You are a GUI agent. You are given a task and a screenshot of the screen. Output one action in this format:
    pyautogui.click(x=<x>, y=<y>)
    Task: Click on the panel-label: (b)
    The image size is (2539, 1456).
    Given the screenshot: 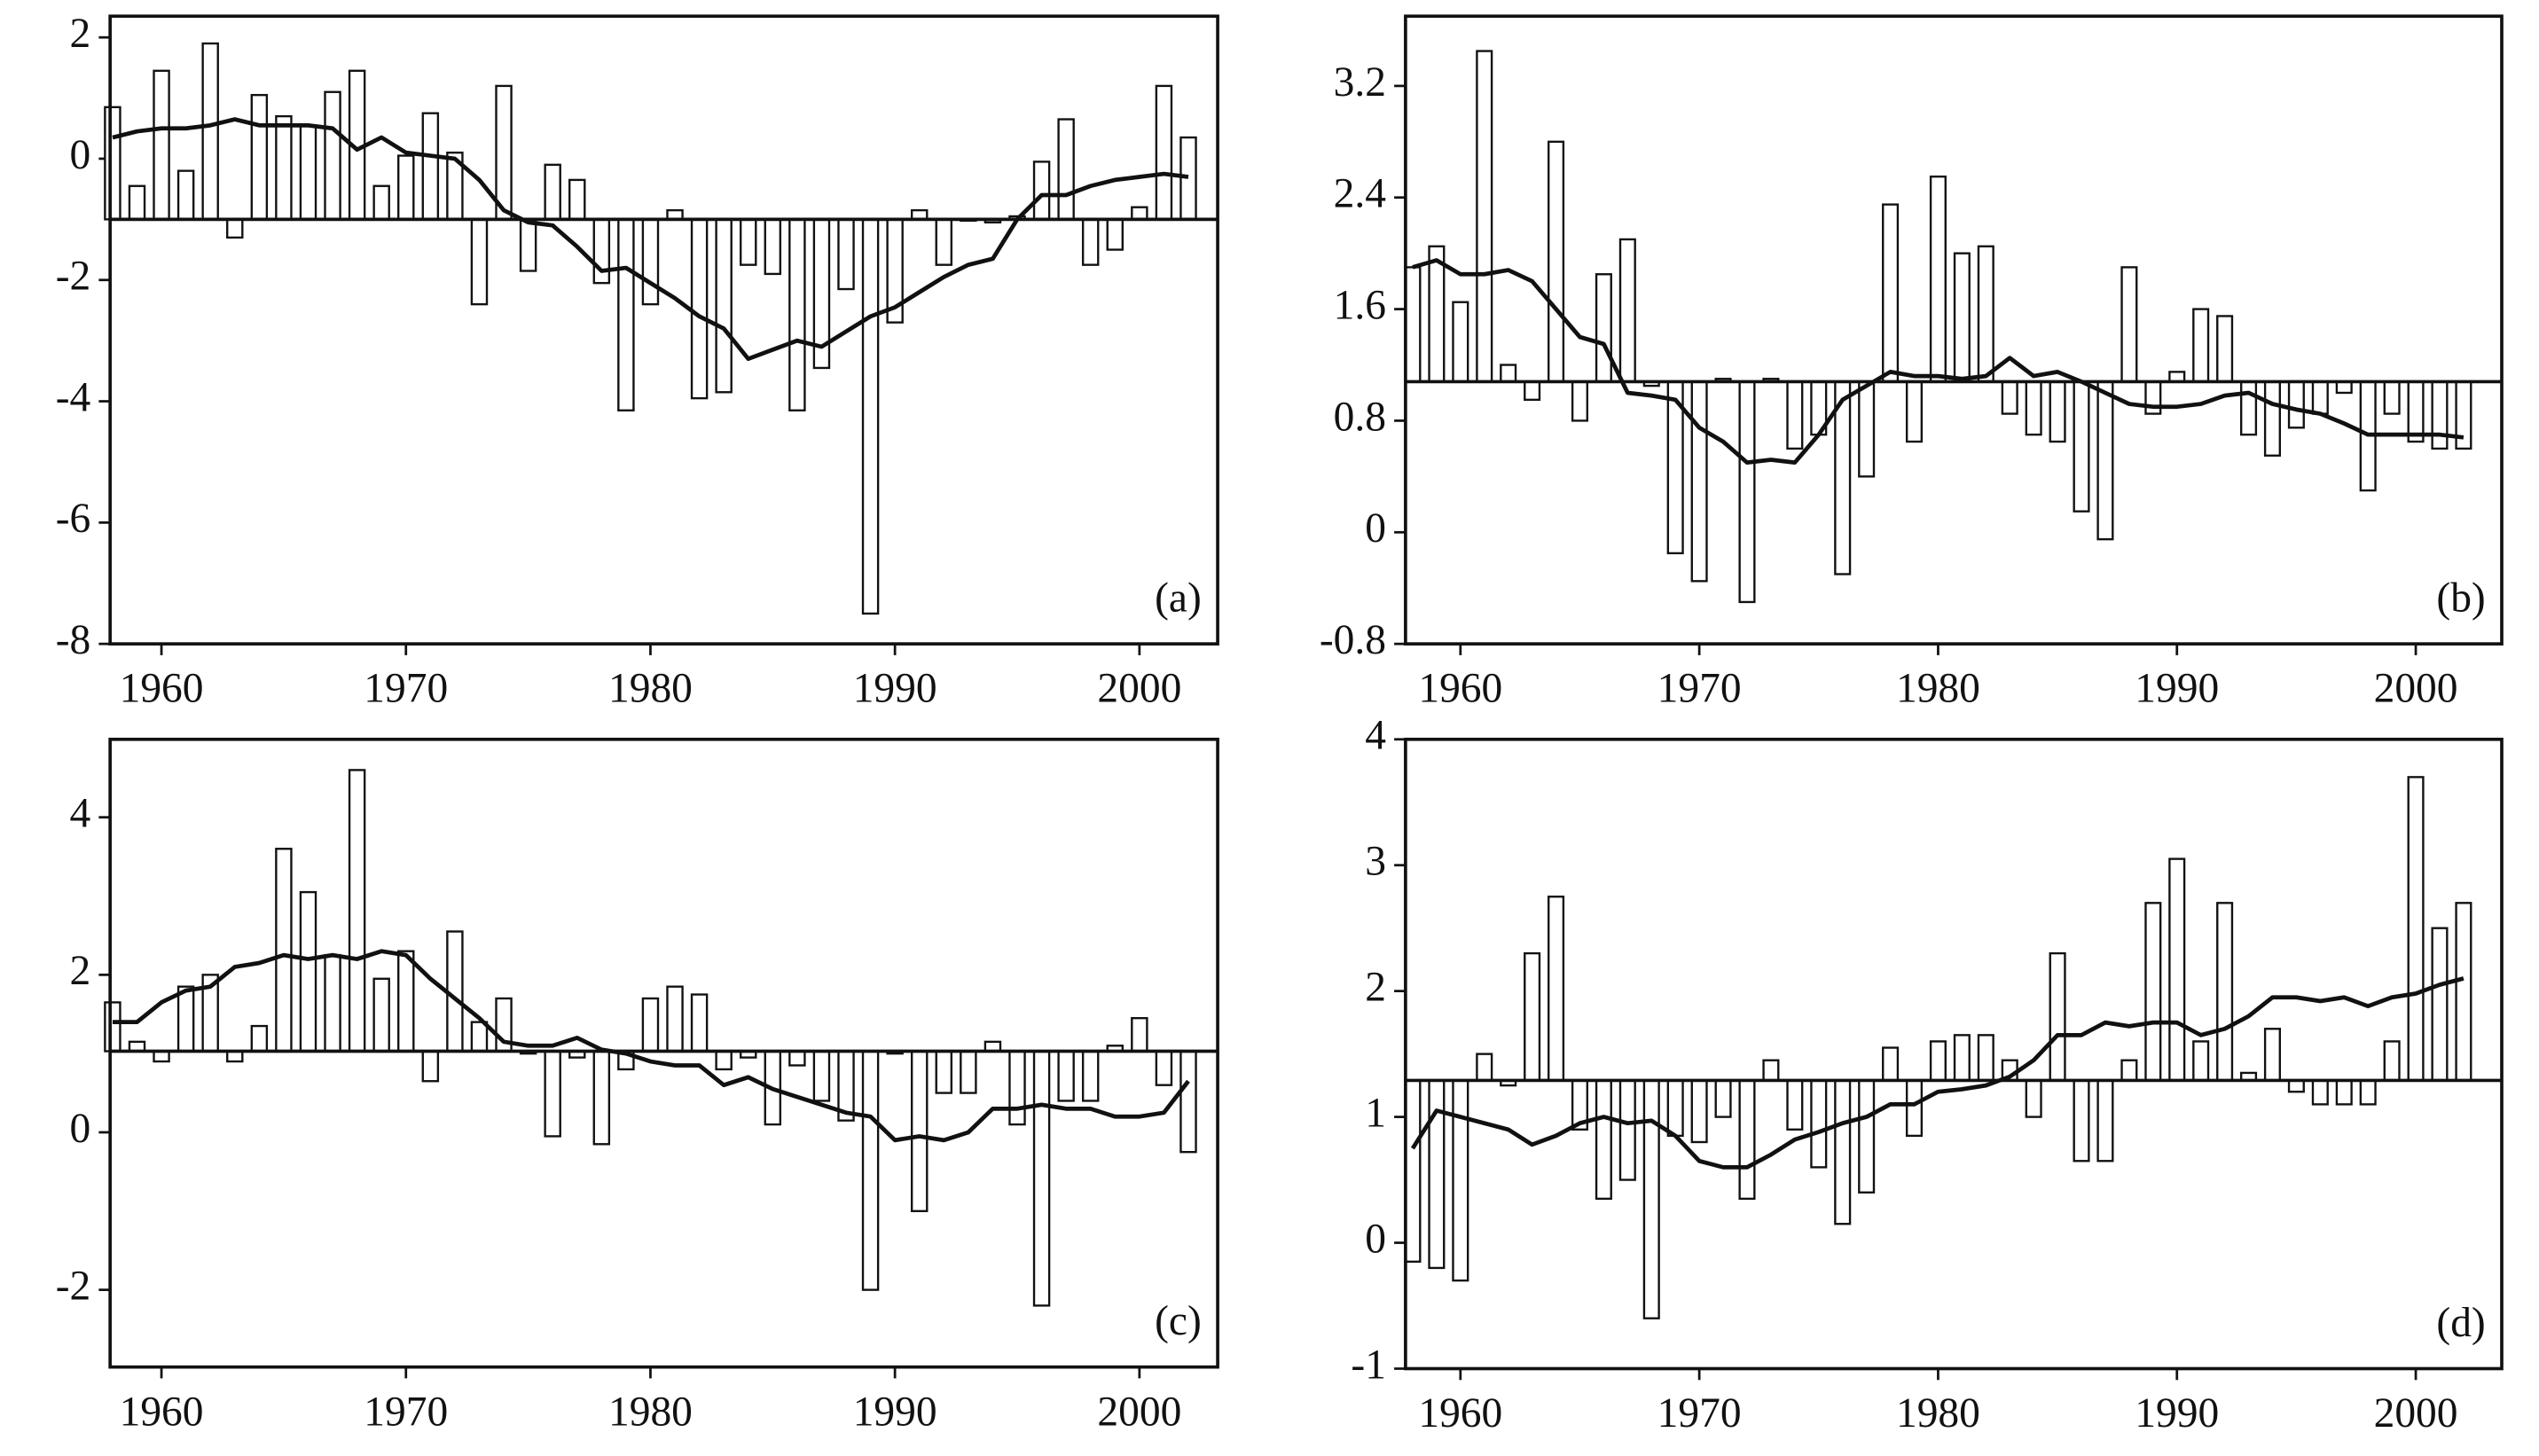 What is the action you would take?
    pyautogui.click(x=2460, y=598)
    